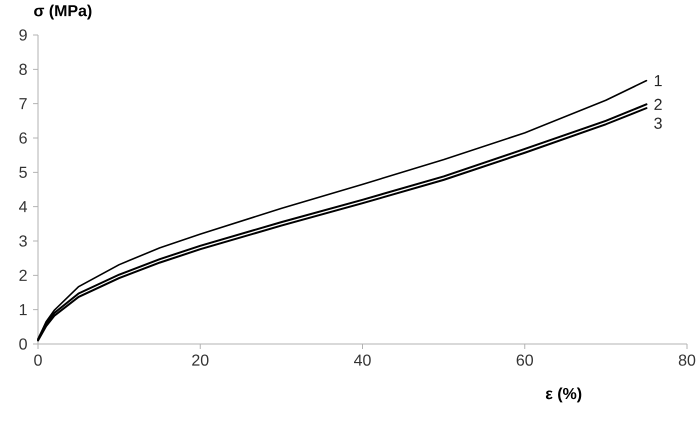 This screenshot has width=697, height=434. I want to click on x-tick-label: 80, so click(687, 360).